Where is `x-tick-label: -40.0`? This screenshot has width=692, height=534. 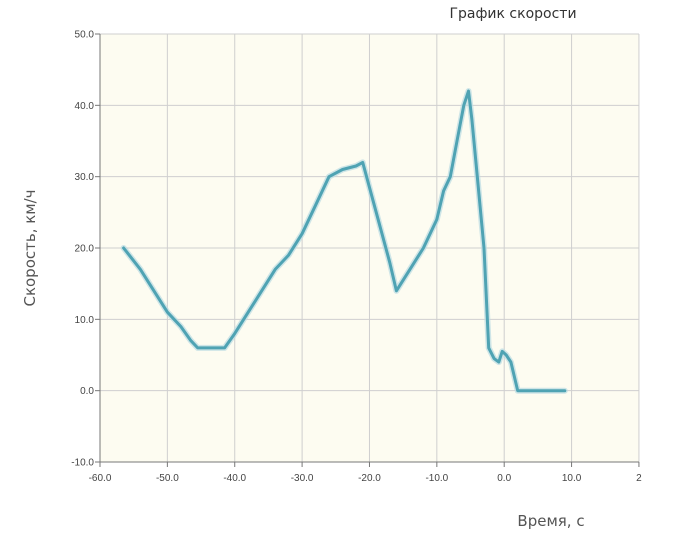
x-tick-label: -40.0 is located at coordinates (234, 478).